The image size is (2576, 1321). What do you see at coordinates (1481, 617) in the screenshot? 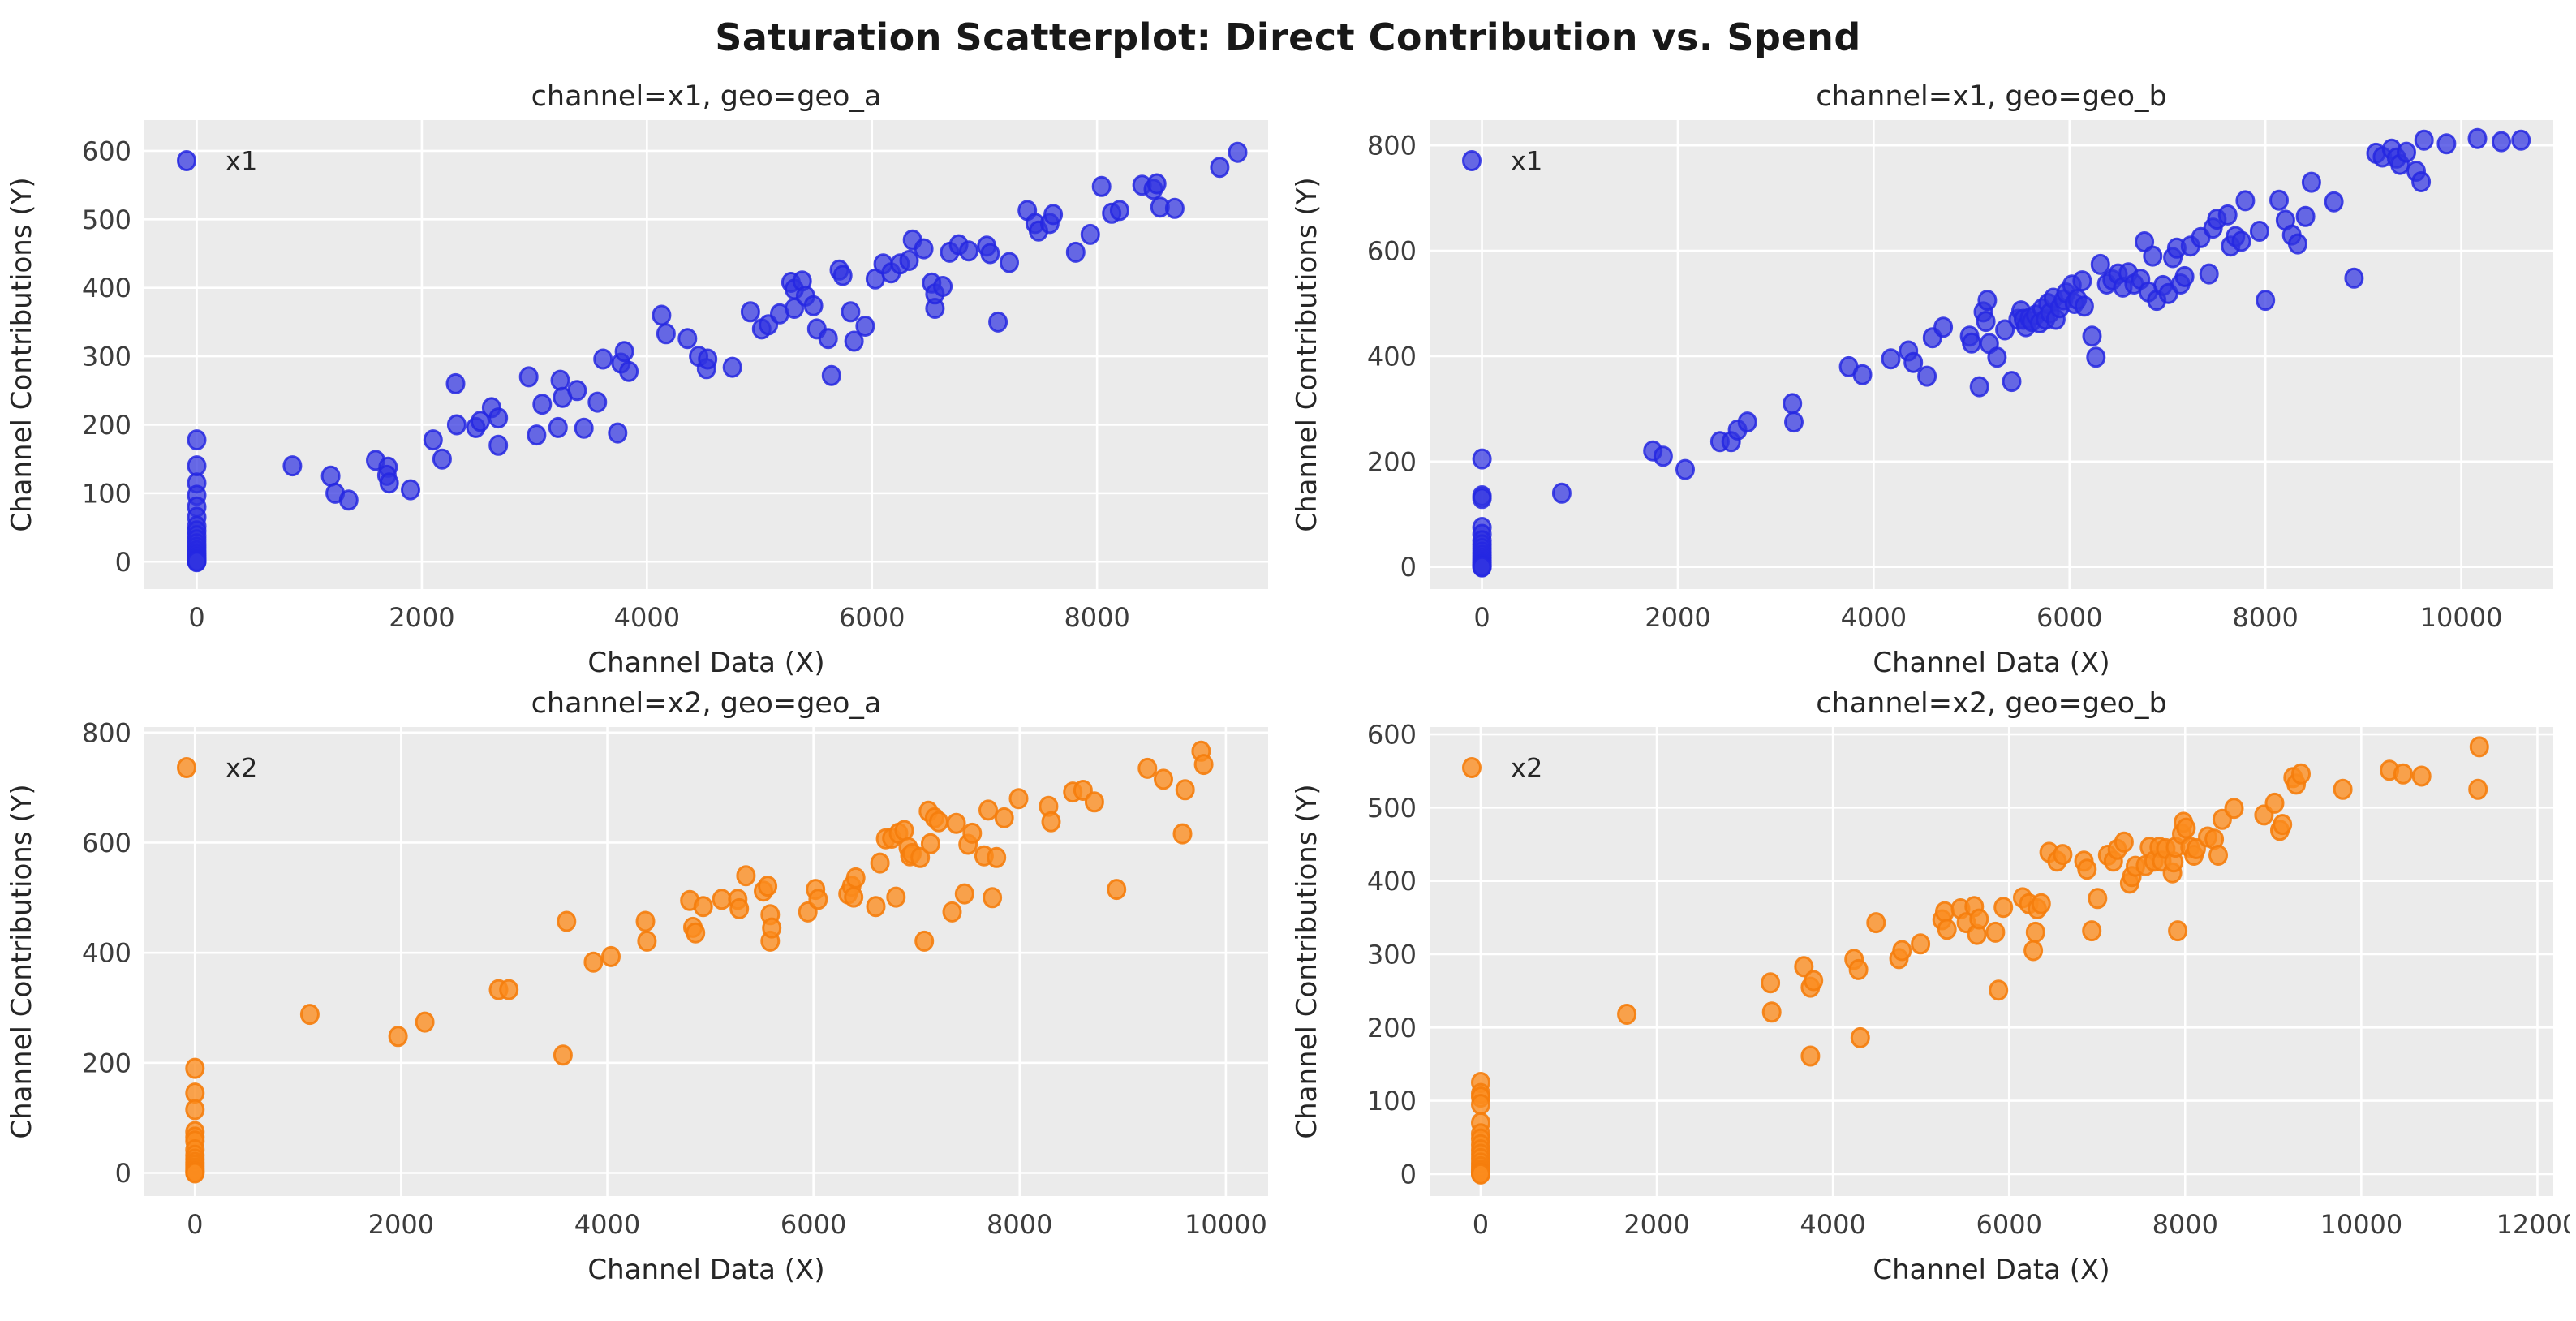
I see `x-tick-label: 0` at bounding box center [1481, 617].